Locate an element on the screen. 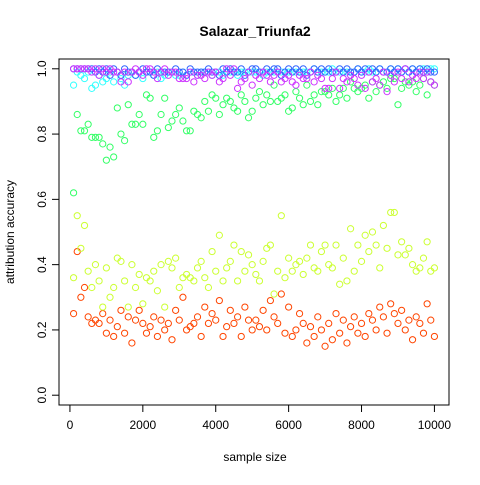 Image resolution: width=480 pixels, height=485 pixels. y-tick-label: 1.0 is located at coordinates (42, 68).